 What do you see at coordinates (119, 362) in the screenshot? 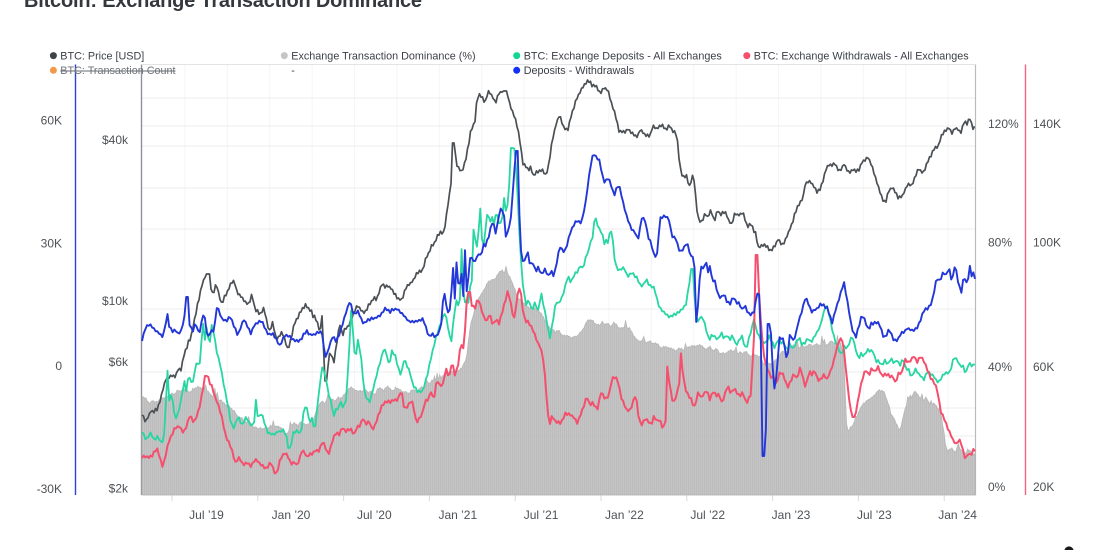
I see `svg-text: $6k` at bounding box center [119, 362].